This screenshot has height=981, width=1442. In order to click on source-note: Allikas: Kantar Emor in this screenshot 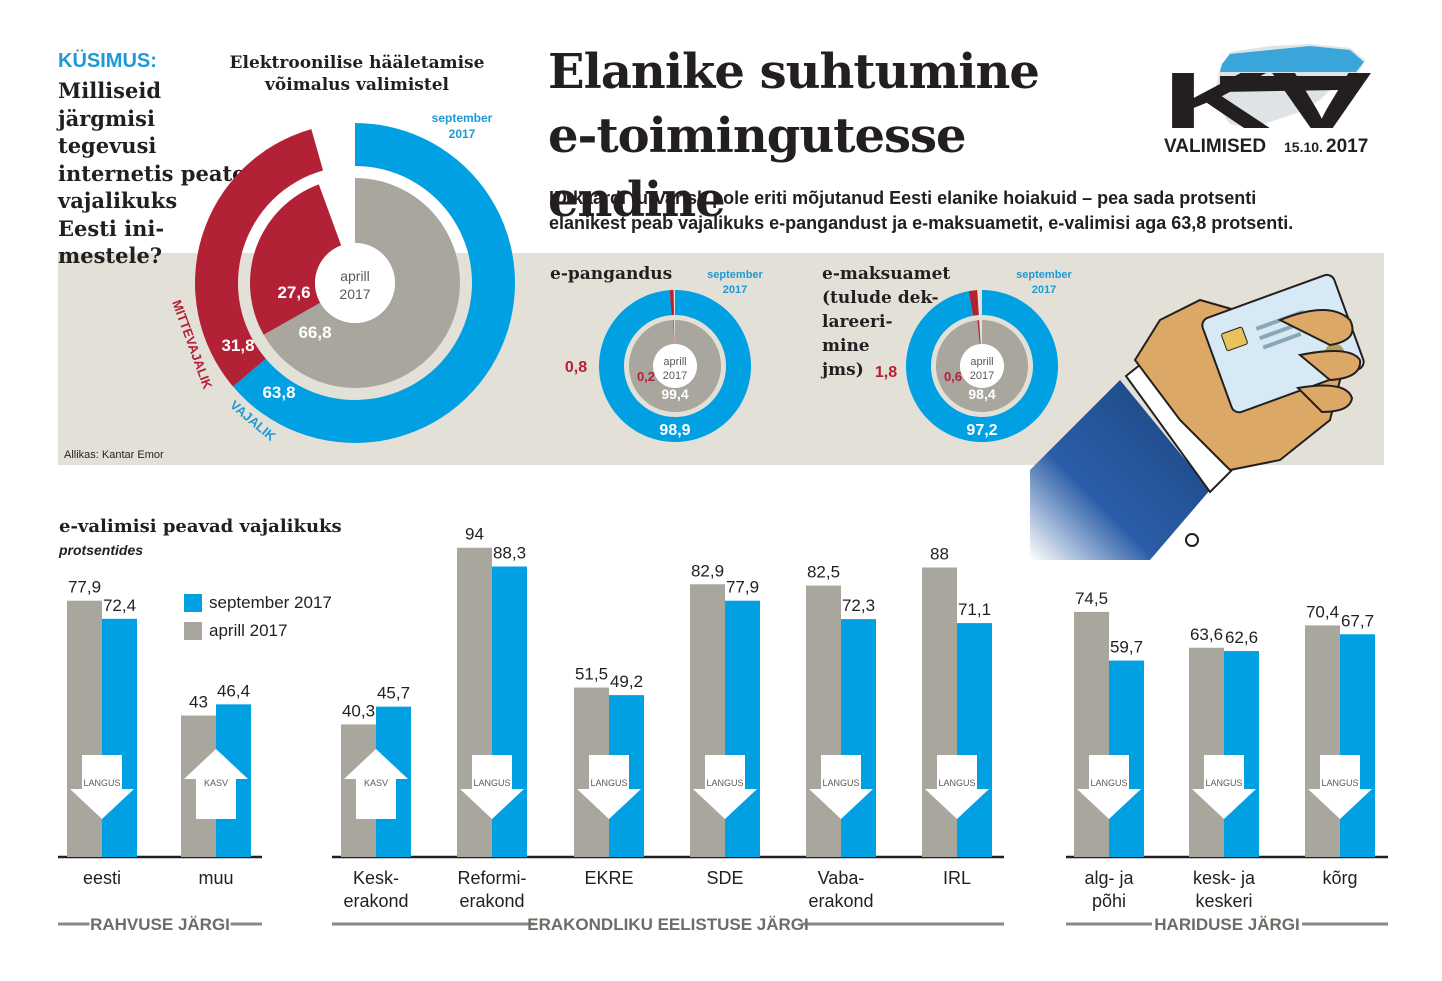, I will do `click(114, 455)`.